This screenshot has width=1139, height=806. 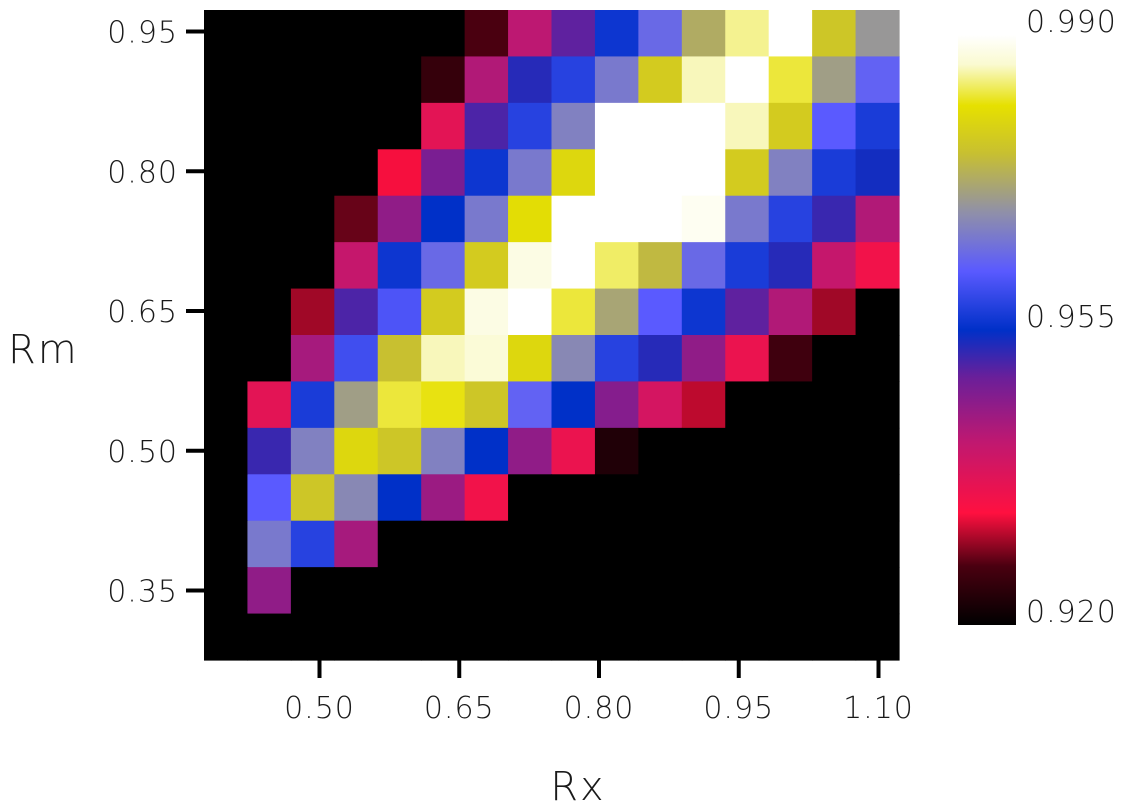 I want to click on x-tick-label: 1.10, so click(x=878, y=708).